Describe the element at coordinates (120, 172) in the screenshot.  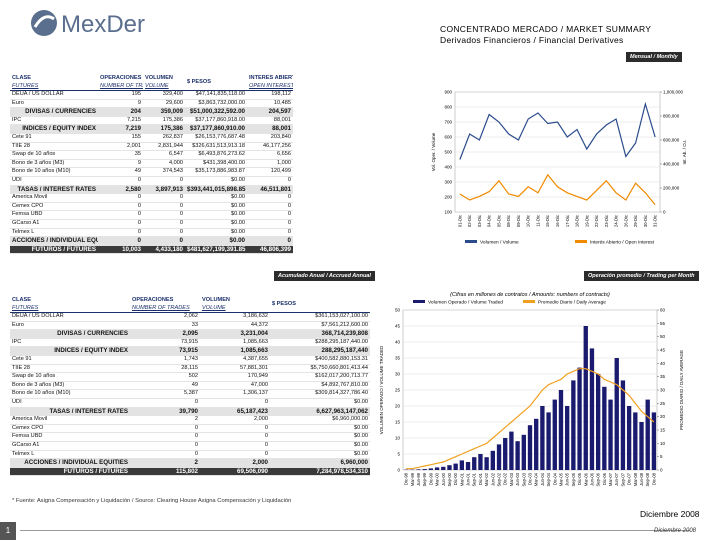
I see `table-cell: 49` at that location.